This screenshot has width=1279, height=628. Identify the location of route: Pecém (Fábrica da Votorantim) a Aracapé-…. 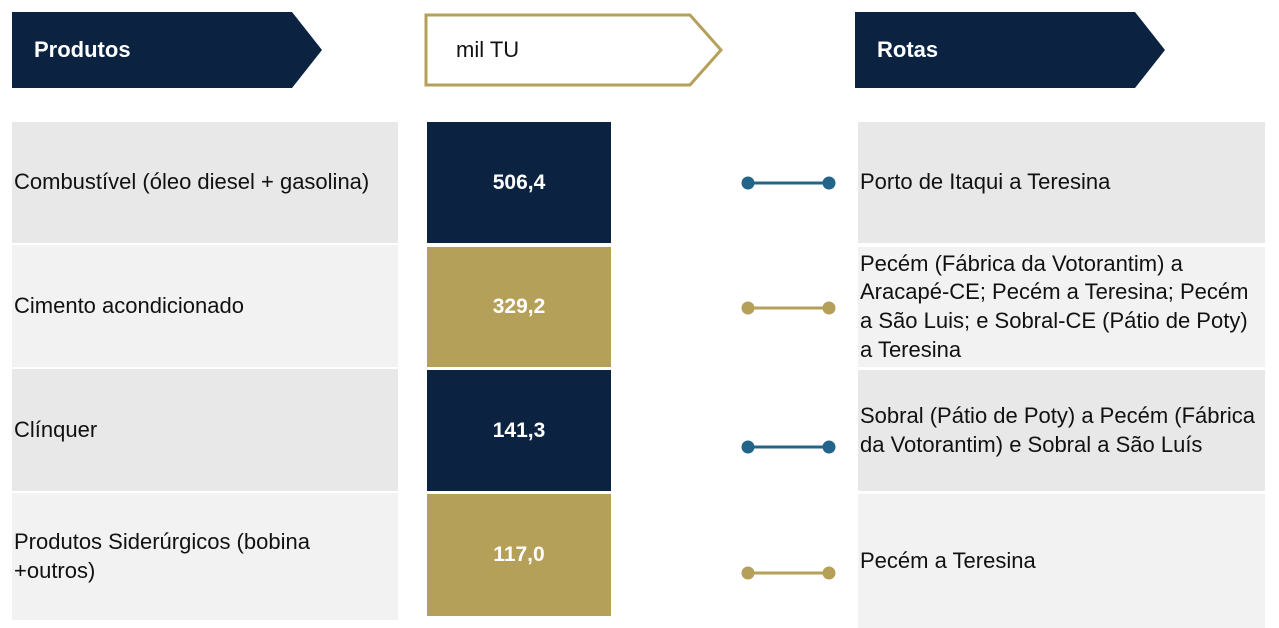
(1061, 307).